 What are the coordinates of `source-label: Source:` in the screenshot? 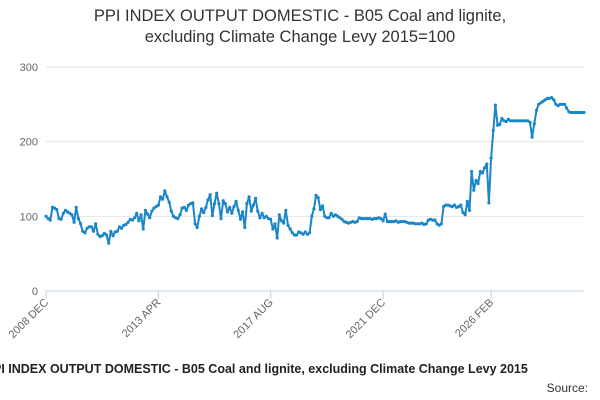 It's located at (567, 388).